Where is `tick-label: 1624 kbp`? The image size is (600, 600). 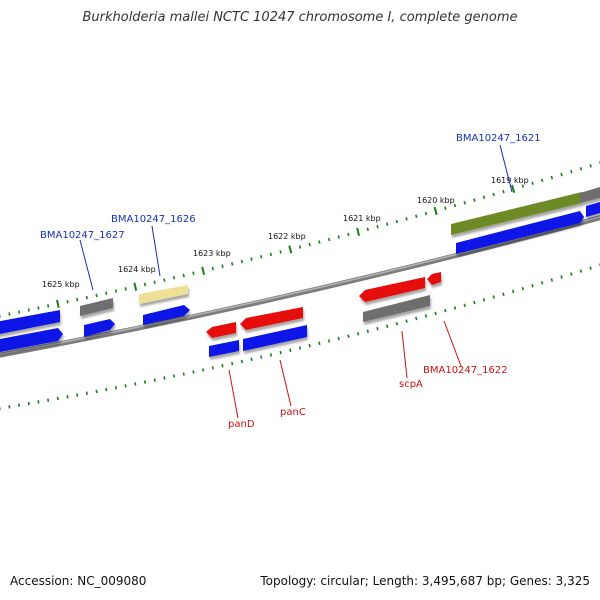 tick-label: 1624 kbp is located at coordinates (137, 269).